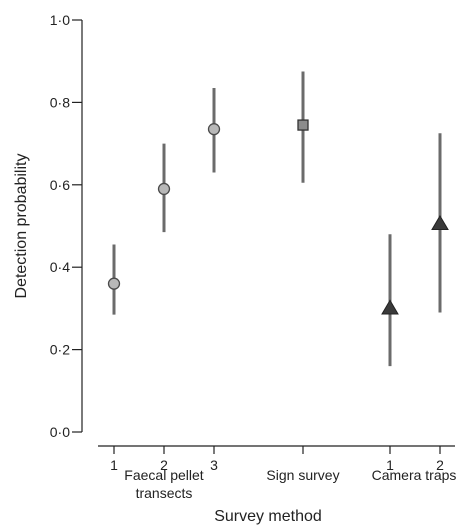  I want to click on data-point-square, so click(303, 125).